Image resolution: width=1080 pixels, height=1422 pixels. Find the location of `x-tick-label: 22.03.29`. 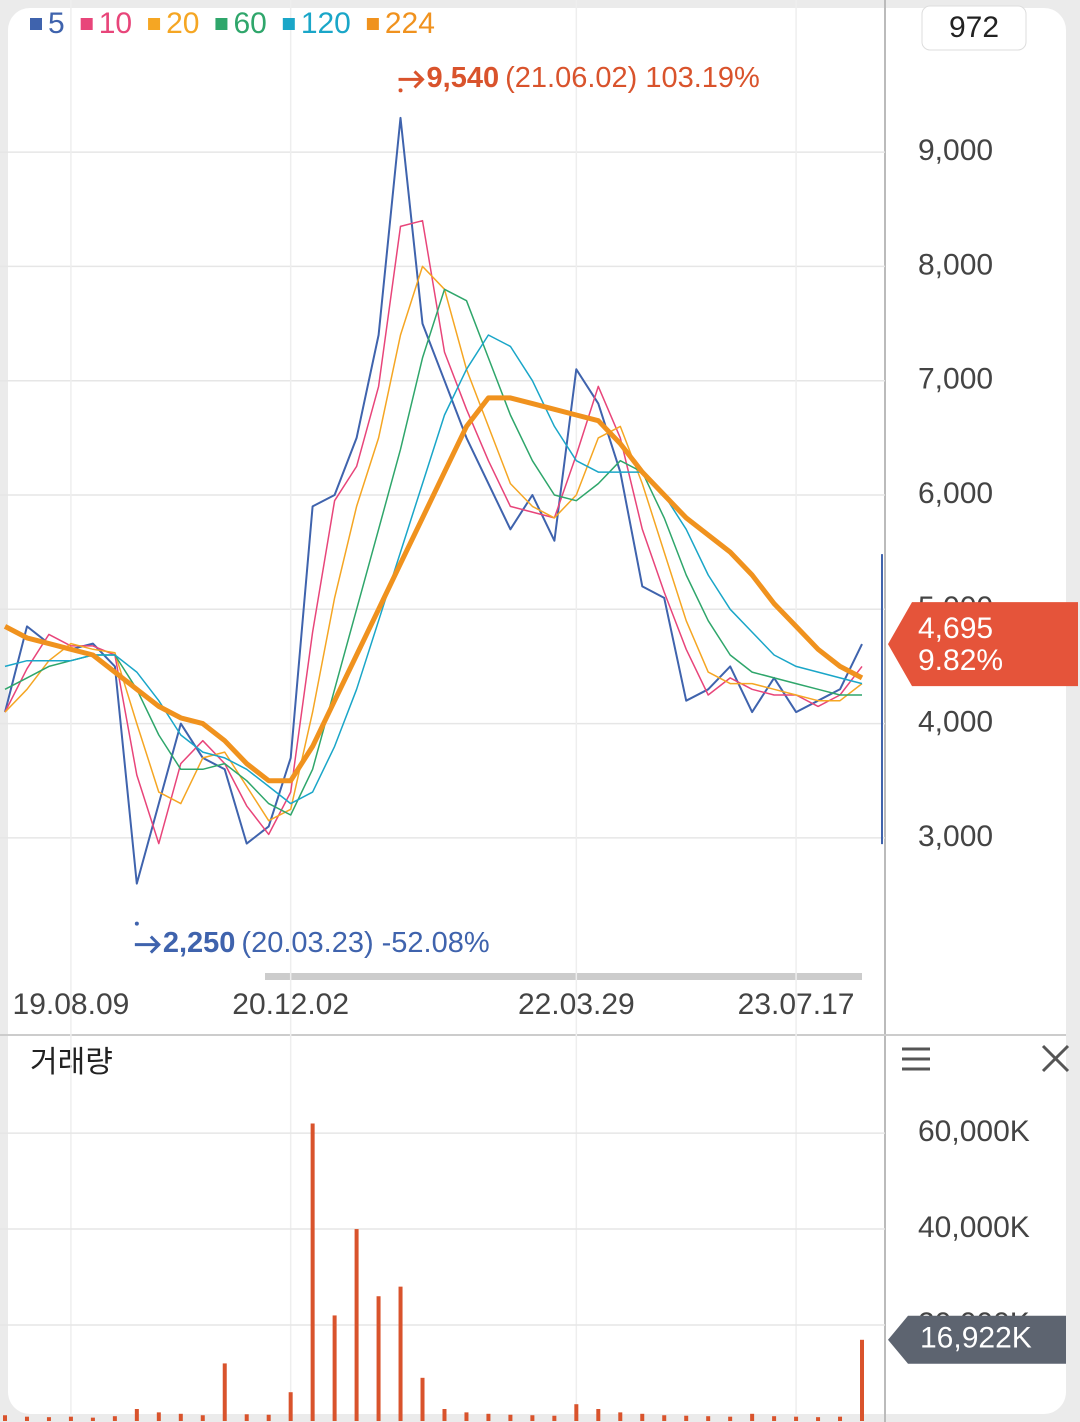

x-tick-label: 22.03.29 is located at coordinates (576, 1004).